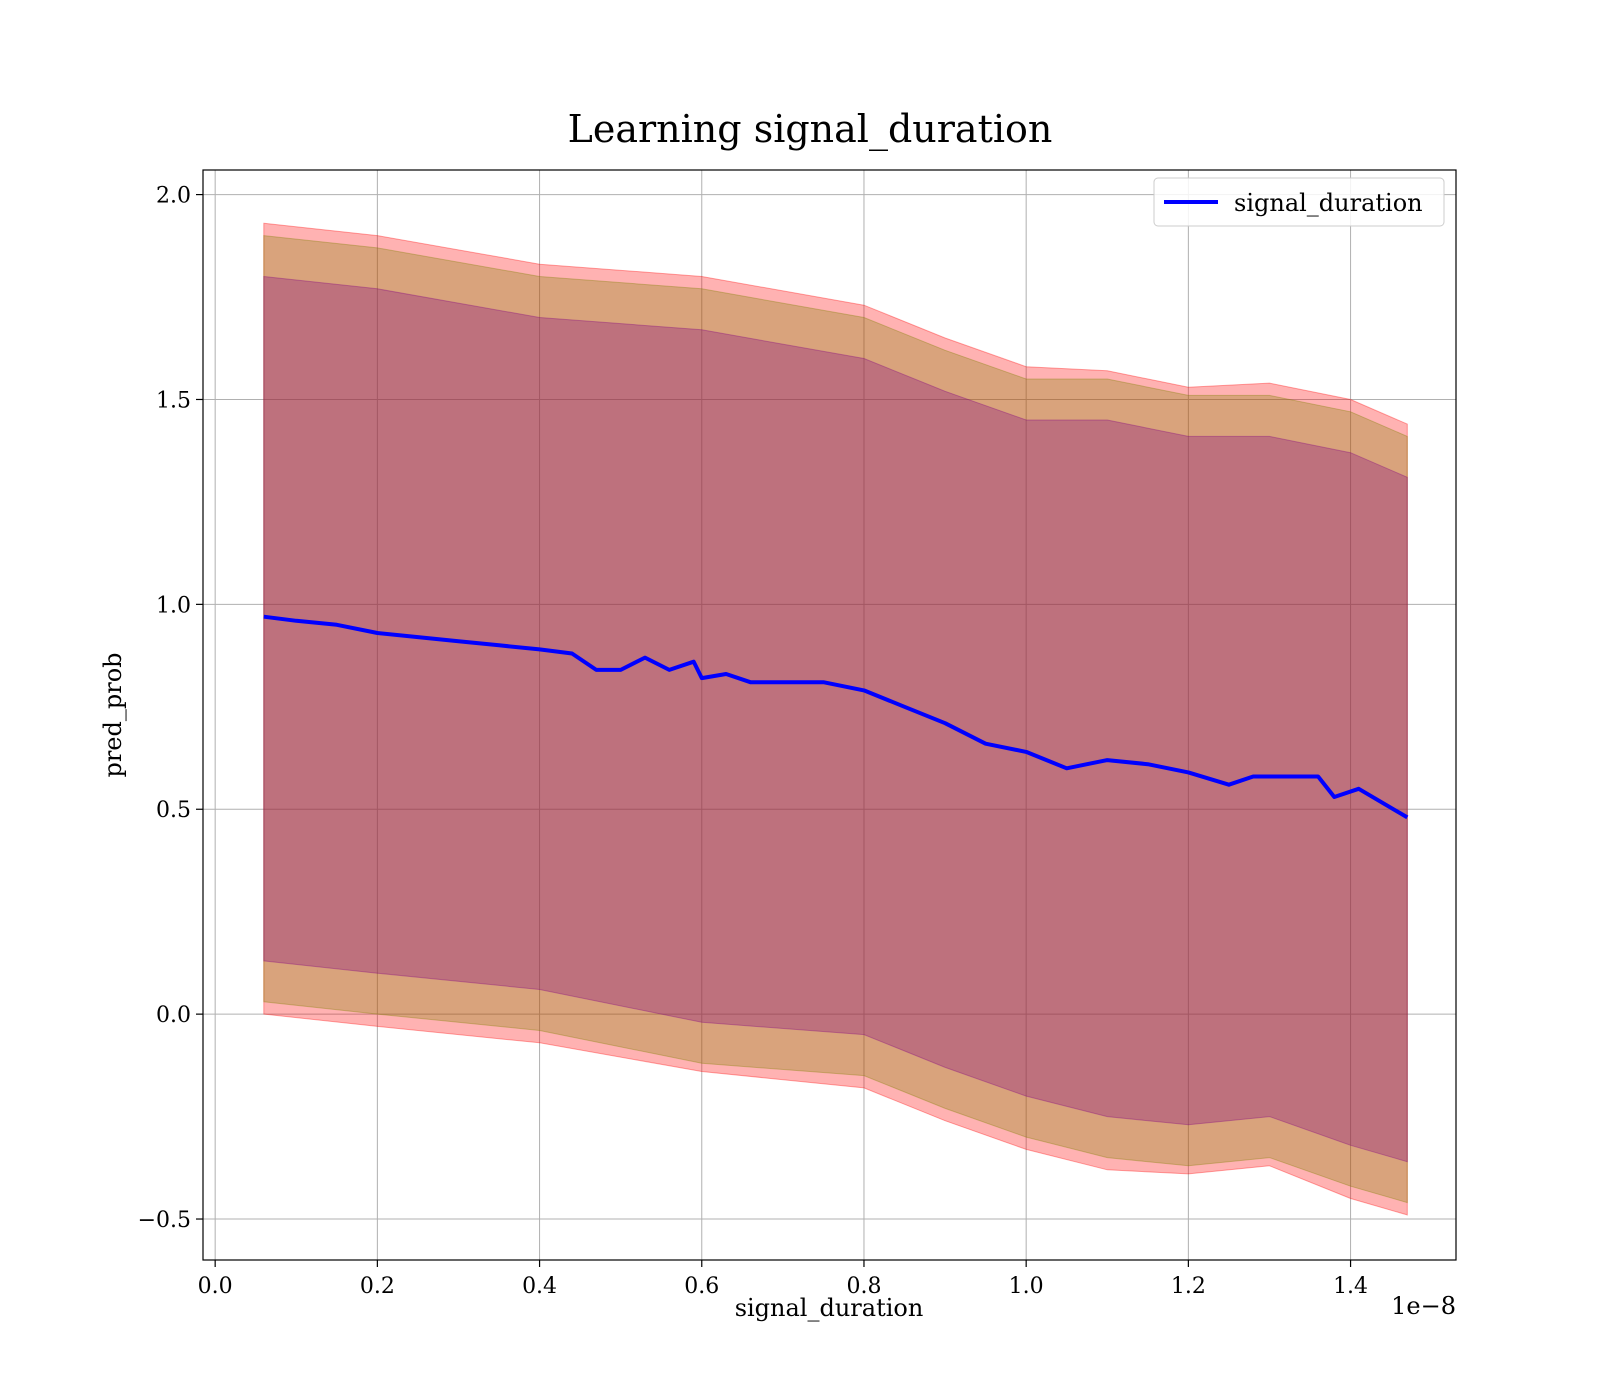 The width and height of the screenshot is (1600, 1400). What do you see at coordinates (173, 605) in the screenshot?
I see `y-tick-label: 1.0` at bounding box center [173, 605].